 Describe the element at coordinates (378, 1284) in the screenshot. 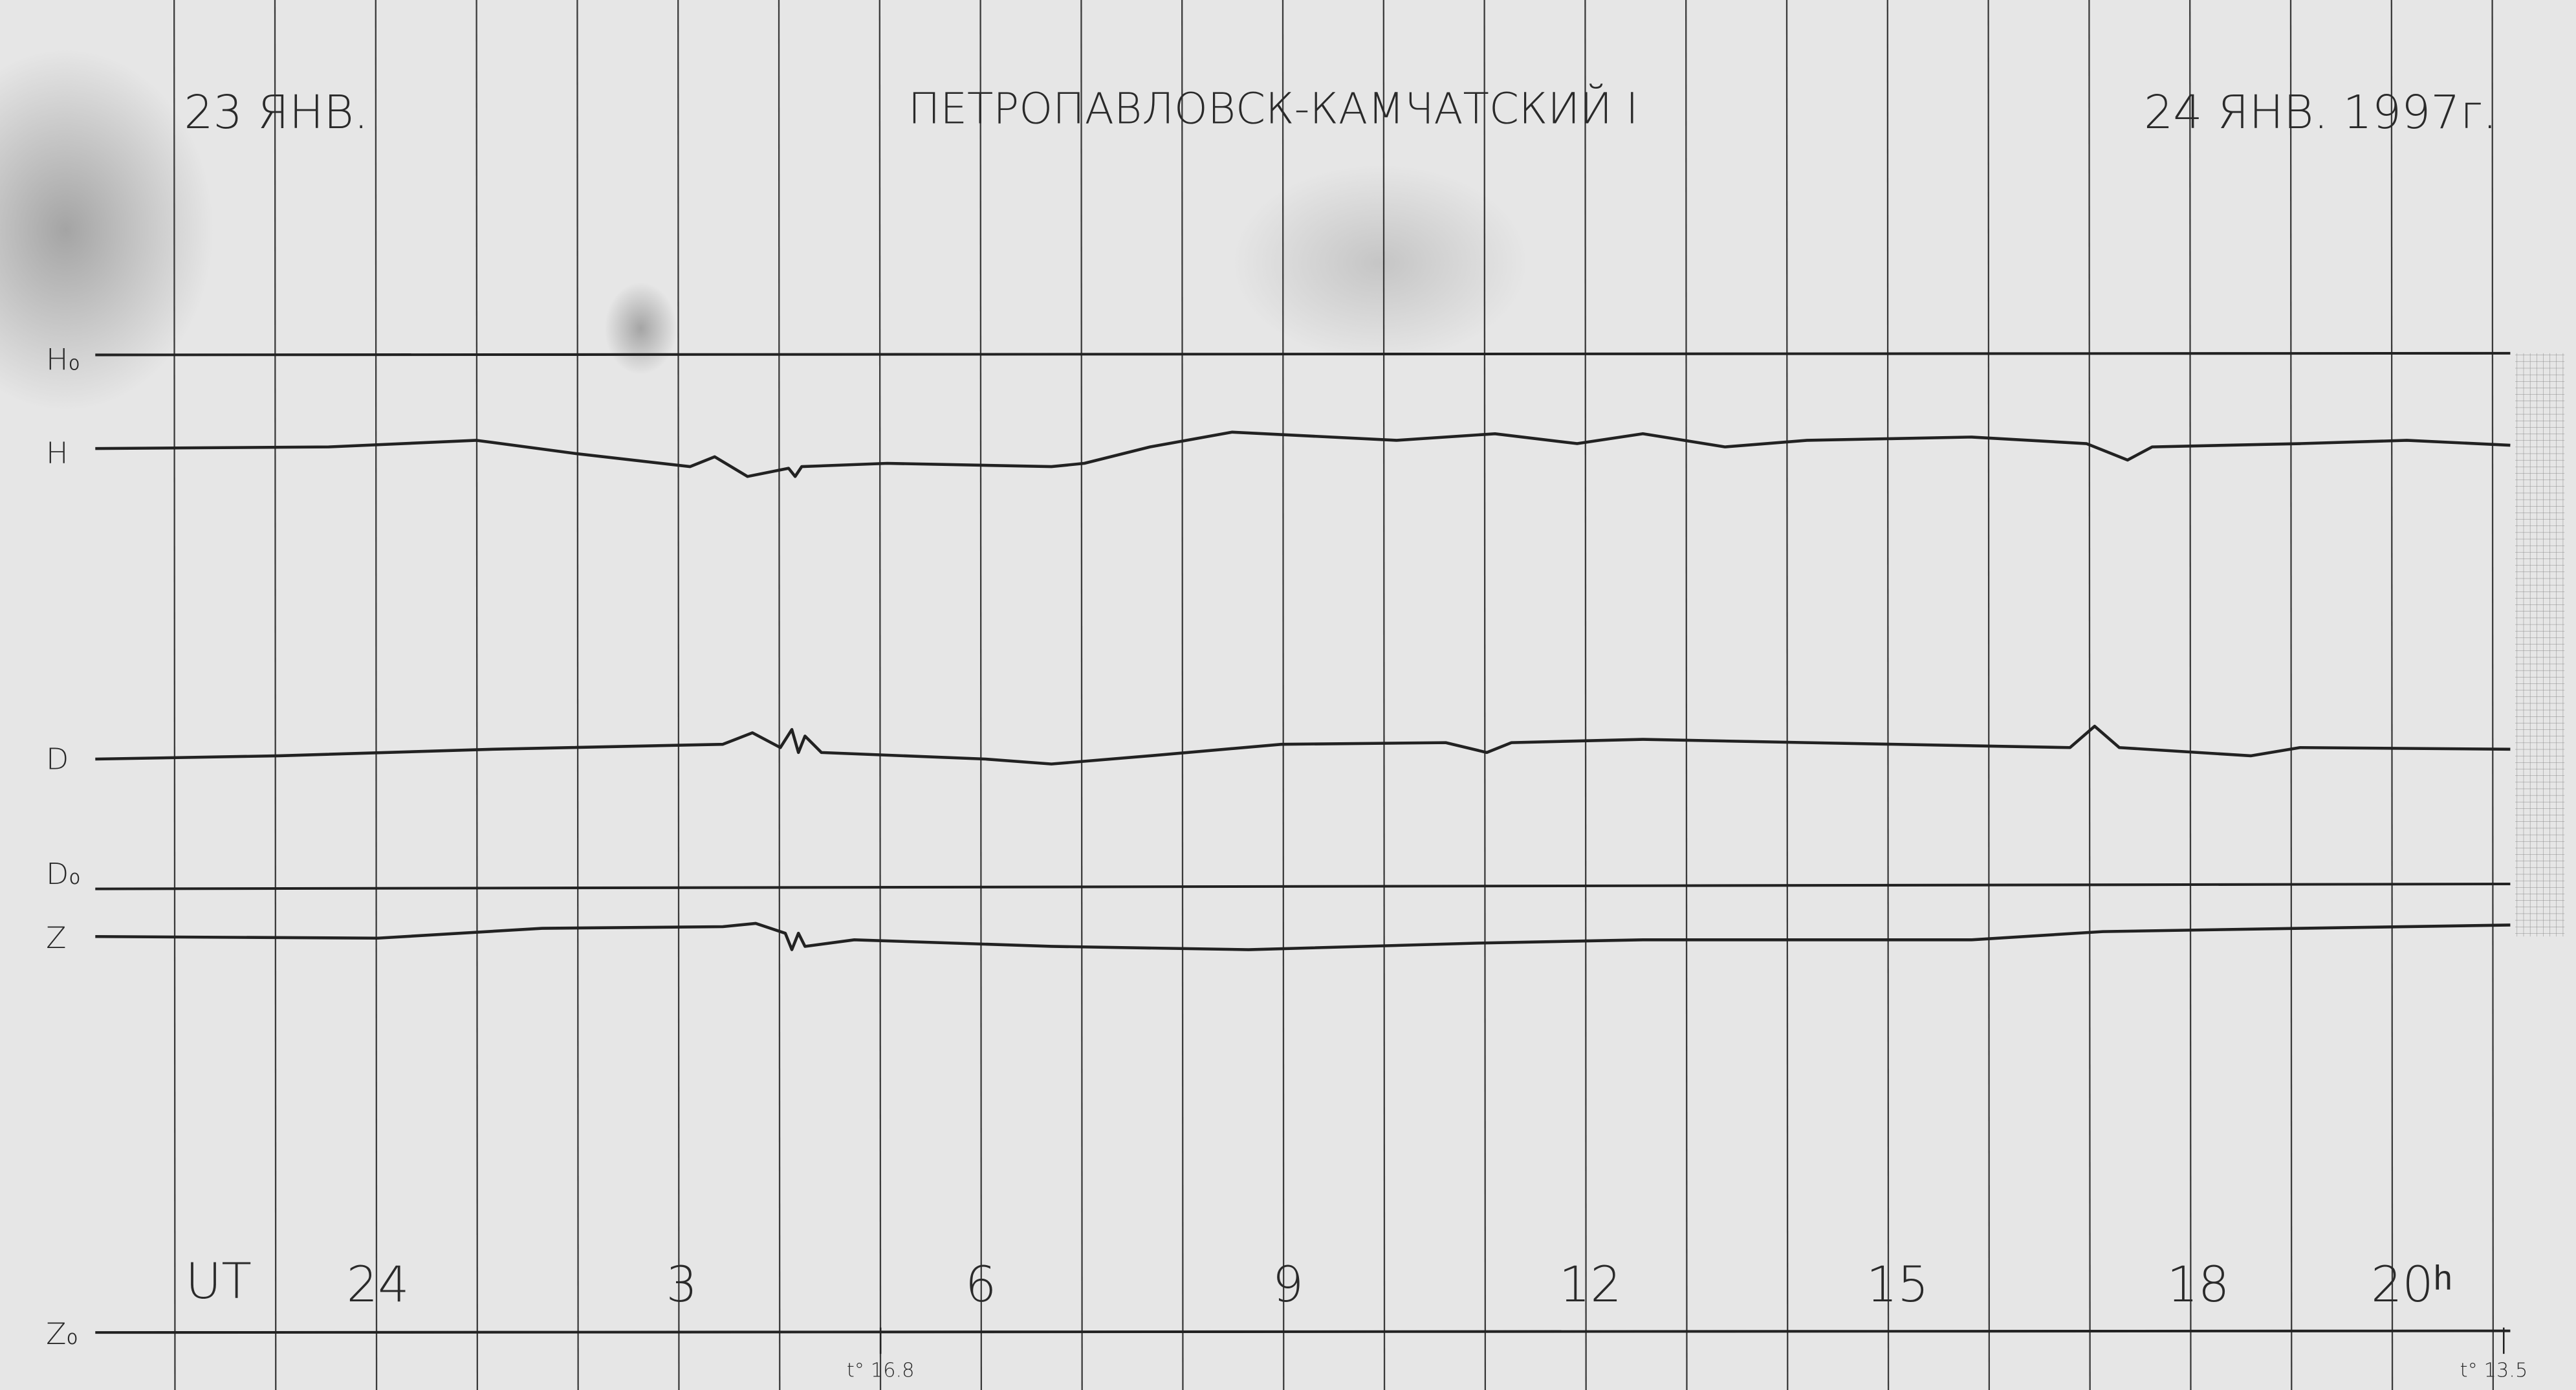

I see `hour-label: 24` at that location.